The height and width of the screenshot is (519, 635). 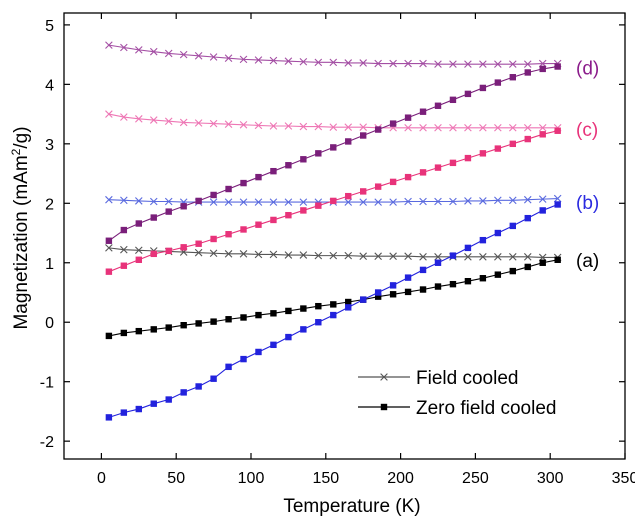 What do you see at coordinates (587, 203) in the screenshot?
I see `annotation-label: (b)` at bounding box center [587, 203].